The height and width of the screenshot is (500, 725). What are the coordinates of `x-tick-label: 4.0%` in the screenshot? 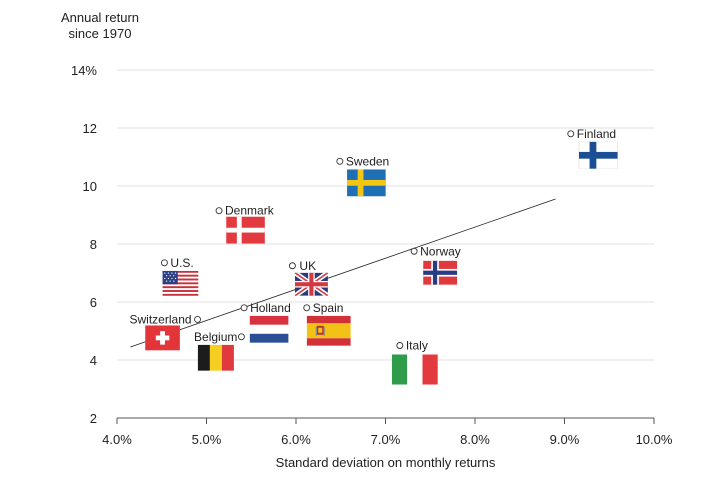 It's located at (117, 439).